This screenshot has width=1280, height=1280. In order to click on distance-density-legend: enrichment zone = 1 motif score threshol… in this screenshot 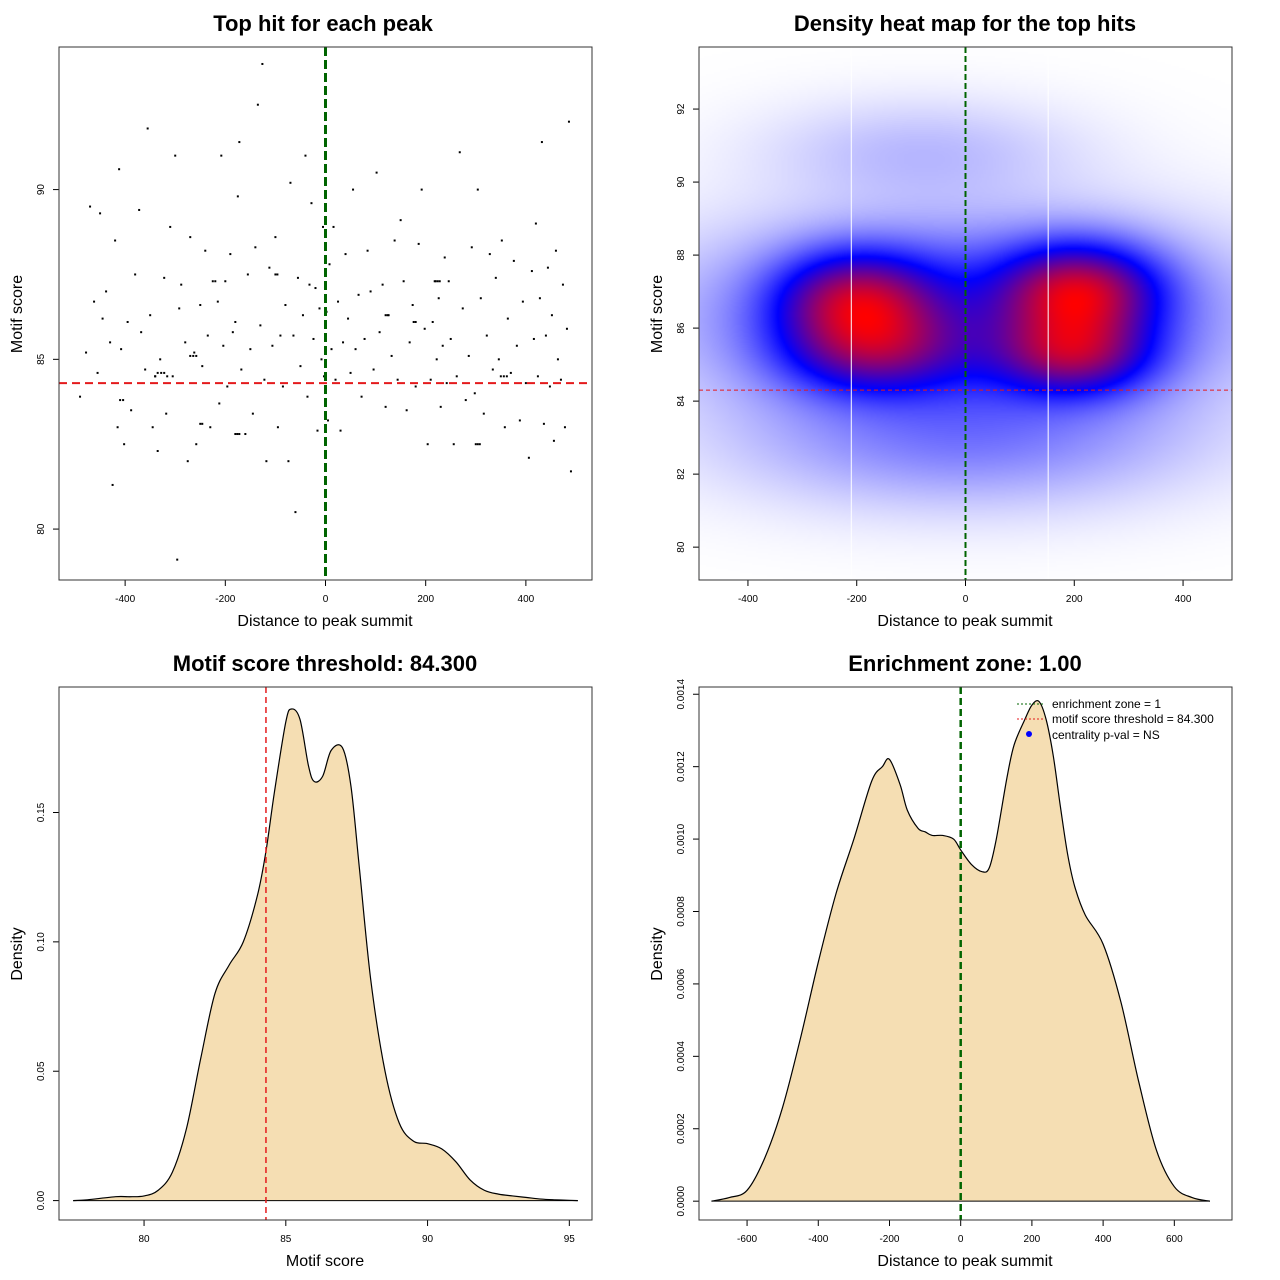, I will do `click(1115, 719)`.